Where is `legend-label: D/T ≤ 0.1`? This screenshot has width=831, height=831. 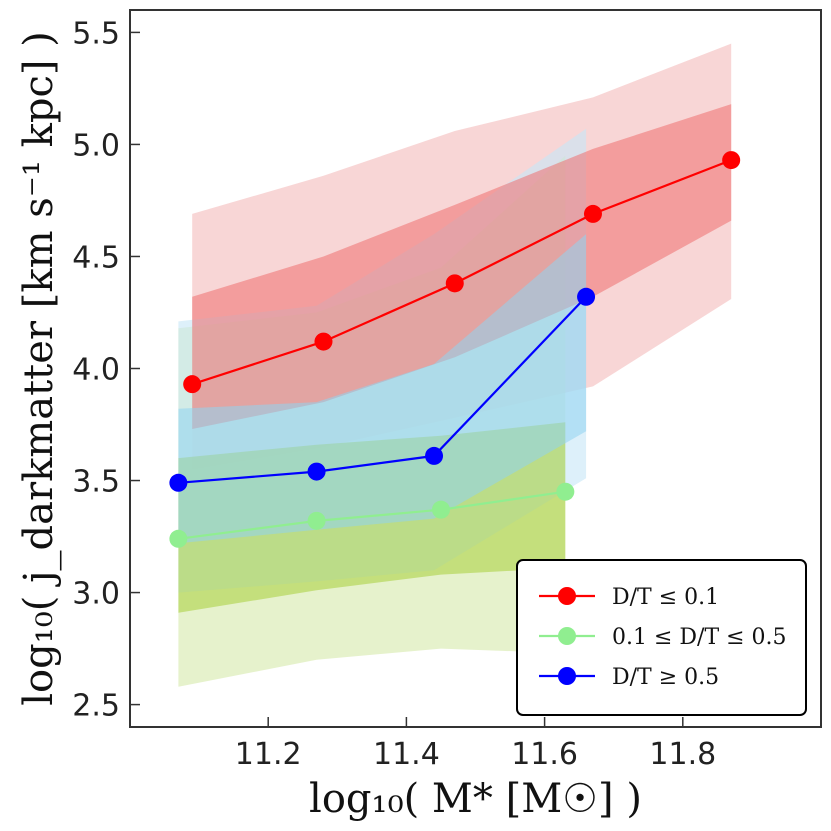
legend-label: D/T ≤ 0.1 is located at coordinates (665, 597).